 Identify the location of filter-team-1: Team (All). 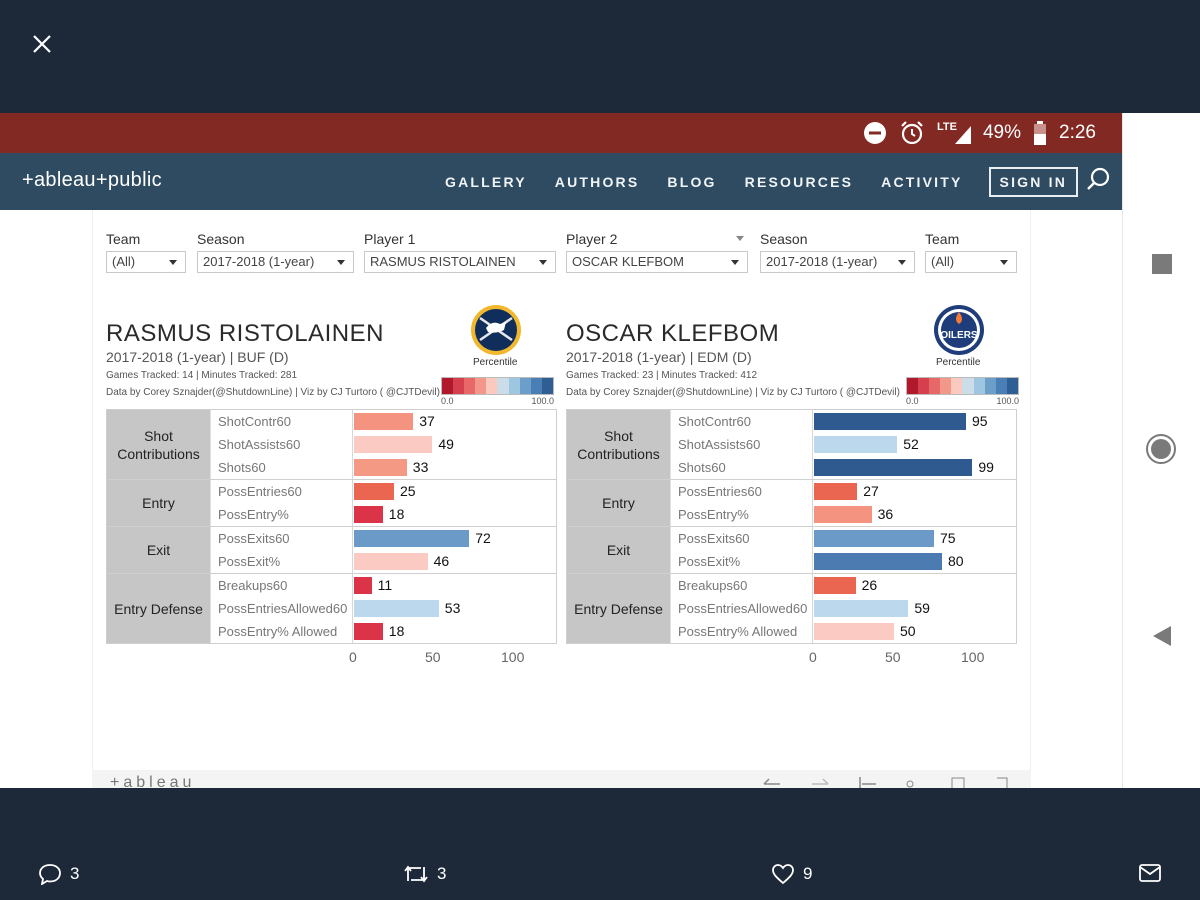
(146, 252).